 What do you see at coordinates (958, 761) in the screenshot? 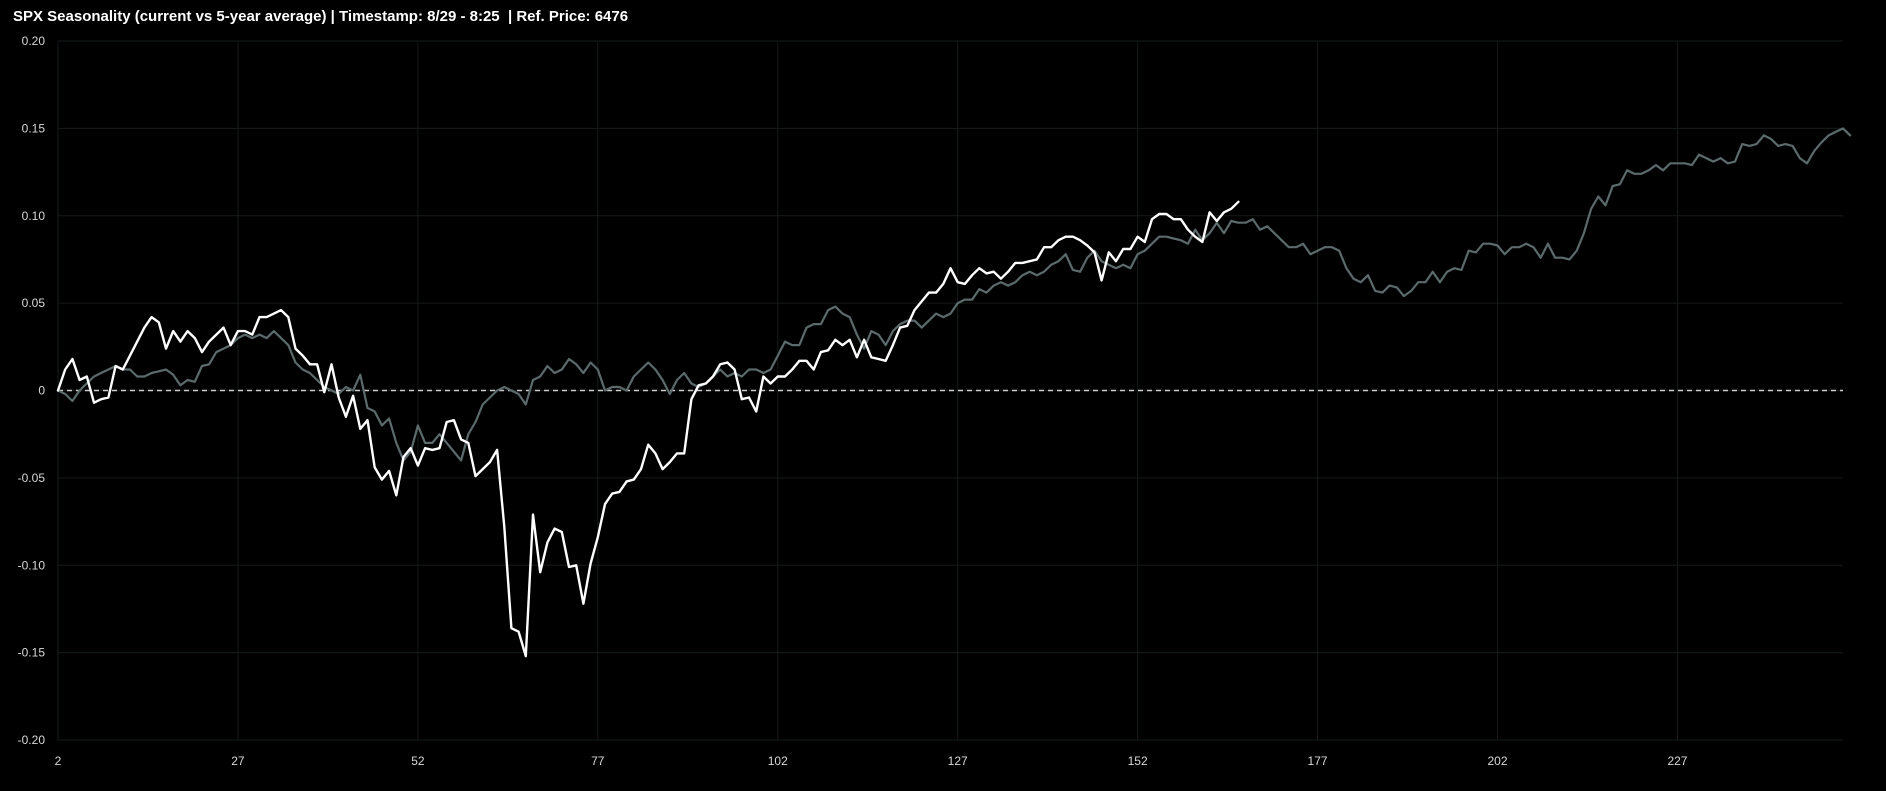
I see `x-tick-label: 127` at bounding box center [958, 761].